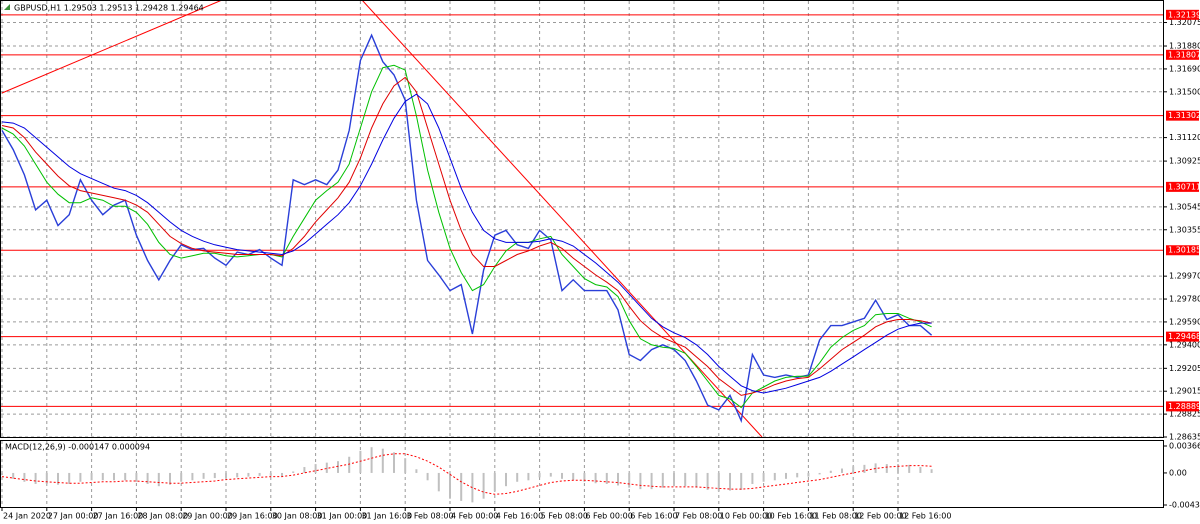  I want to click on y-tick-label: -0.004358, so click(1184, 505).